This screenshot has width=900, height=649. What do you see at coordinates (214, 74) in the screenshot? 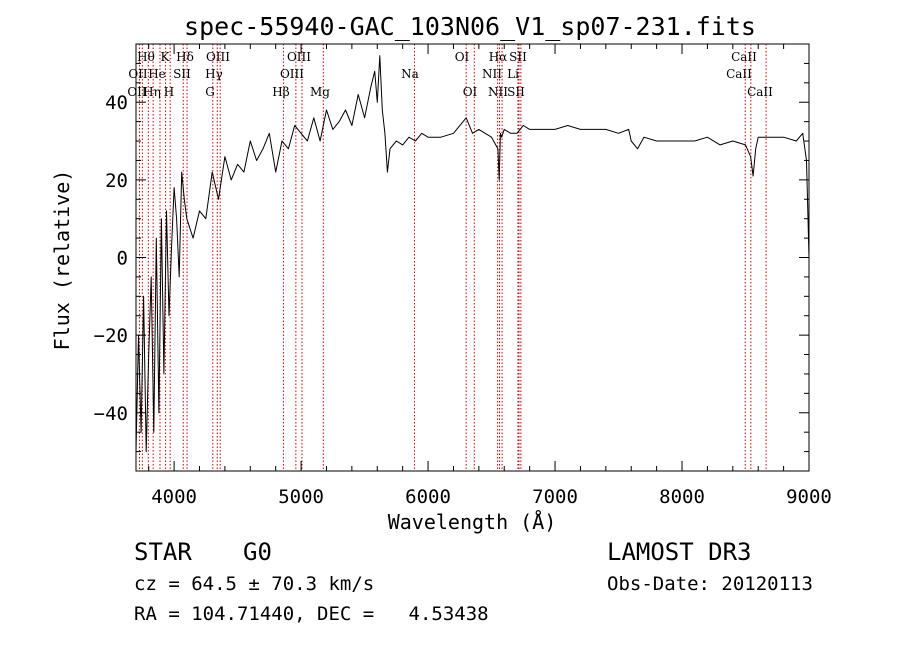
I see `line-label: Hγ` at bounding box center [214, 74].